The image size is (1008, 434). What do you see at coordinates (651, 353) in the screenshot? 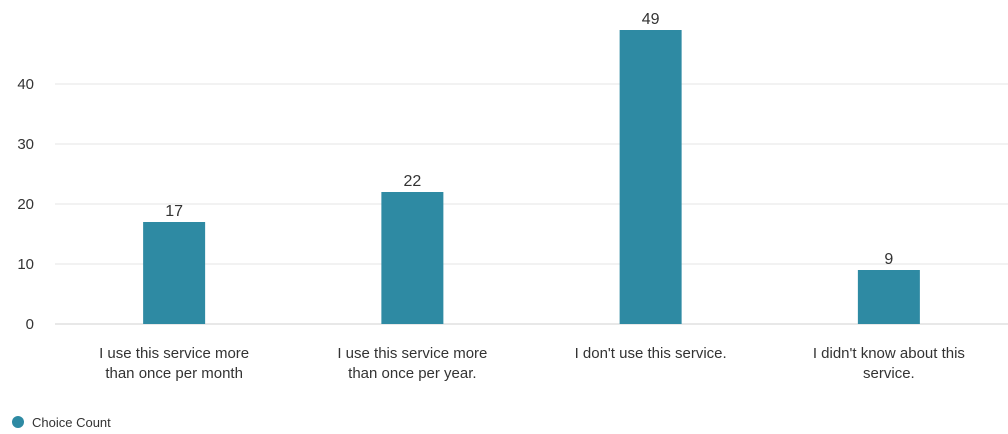
I see `x-tick-label: I don't use this service.` at bounding box center [651, 353].